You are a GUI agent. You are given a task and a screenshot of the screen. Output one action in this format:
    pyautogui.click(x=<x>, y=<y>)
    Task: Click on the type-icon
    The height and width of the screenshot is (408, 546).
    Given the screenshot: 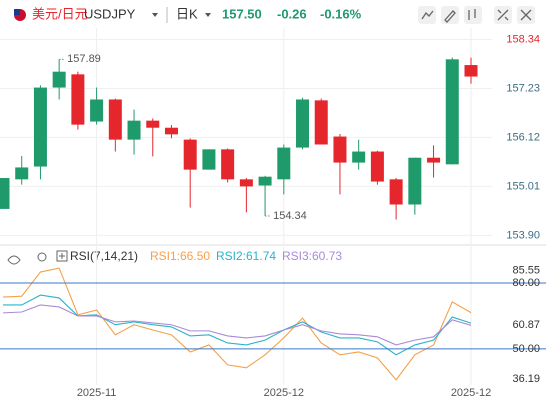 What is the action you would take?
    pyautogui.click(x=472, y=14)
    